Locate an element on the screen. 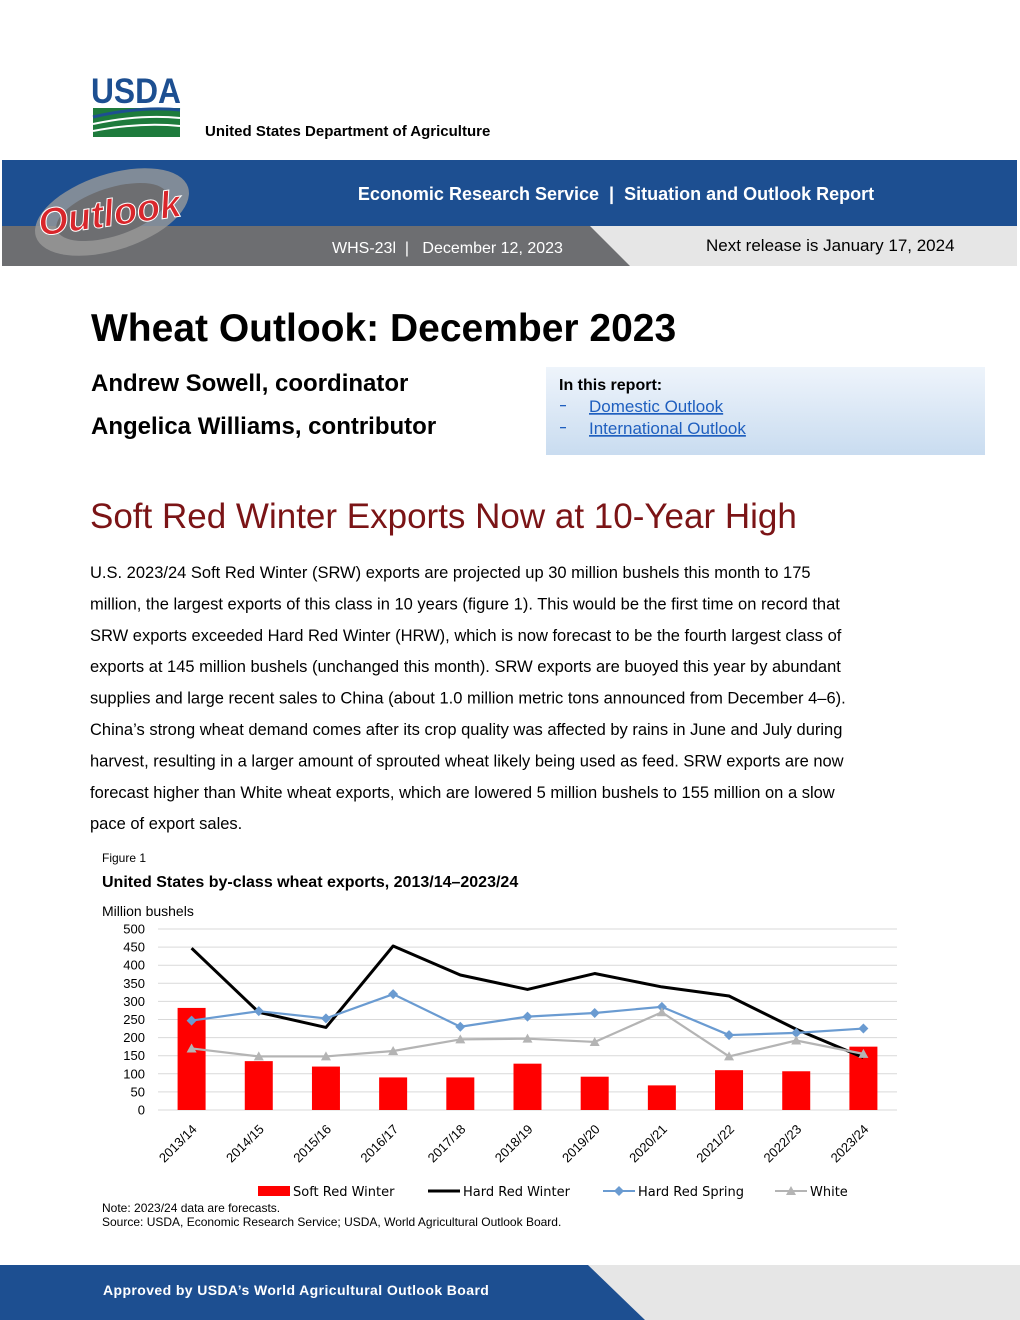 This screenshot has height=1320, width=1020. contents-heading: In this report: is located at coordinates (610, 385).